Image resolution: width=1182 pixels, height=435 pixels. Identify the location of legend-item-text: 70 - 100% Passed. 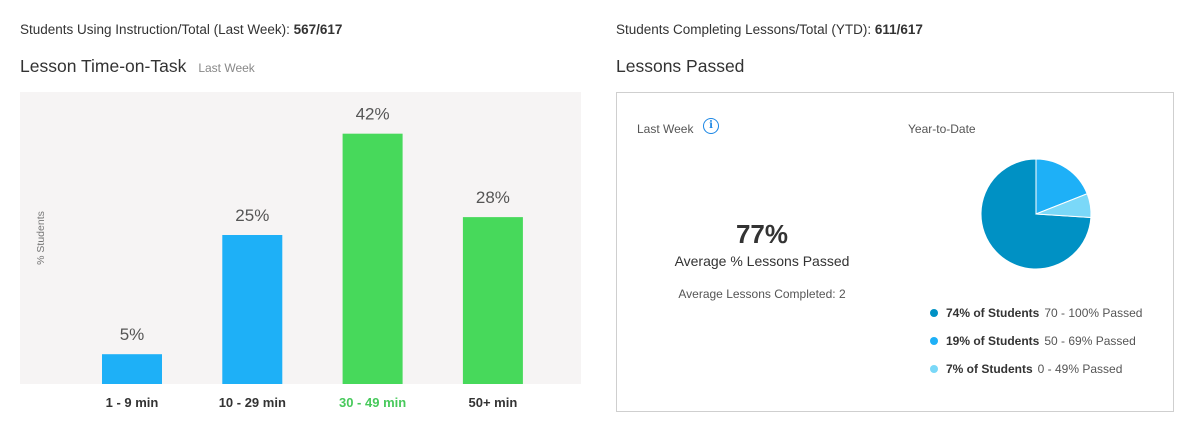
(1093, 313).